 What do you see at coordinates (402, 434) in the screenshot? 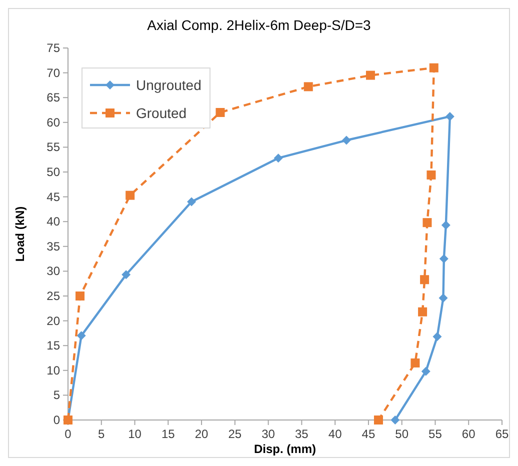
I see `x-tick-label: 50` at bounding box center [402, 434].